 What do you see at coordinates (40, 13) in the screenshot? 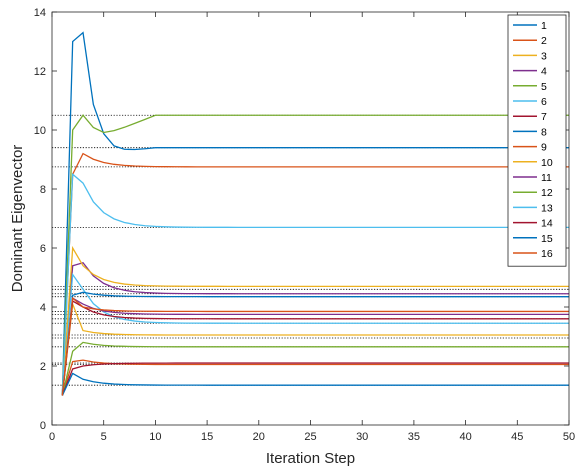
I see `y-tick-label: 14` at bounding box center [40, 13].